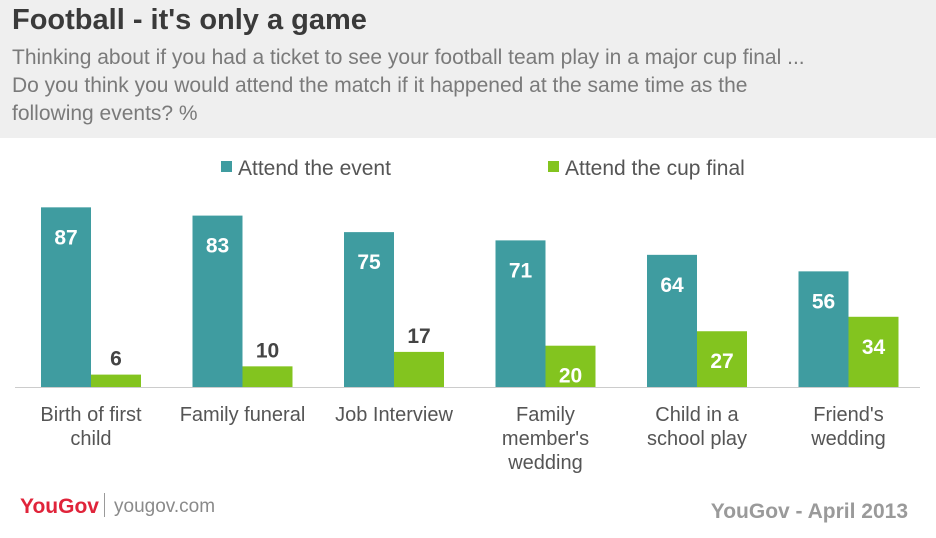  What do you see at coordinates (823, 301) in the screenshot?
I see `data-label: 56` at bounding box center [823, 301].